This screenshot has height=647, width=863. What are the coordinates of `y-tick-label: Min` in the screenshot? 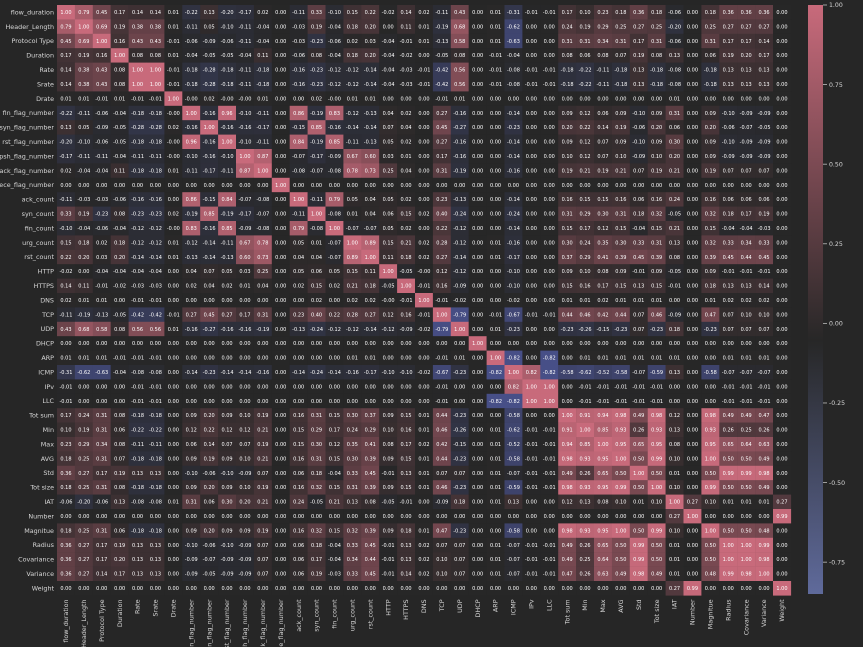 It's located at (48, 430).